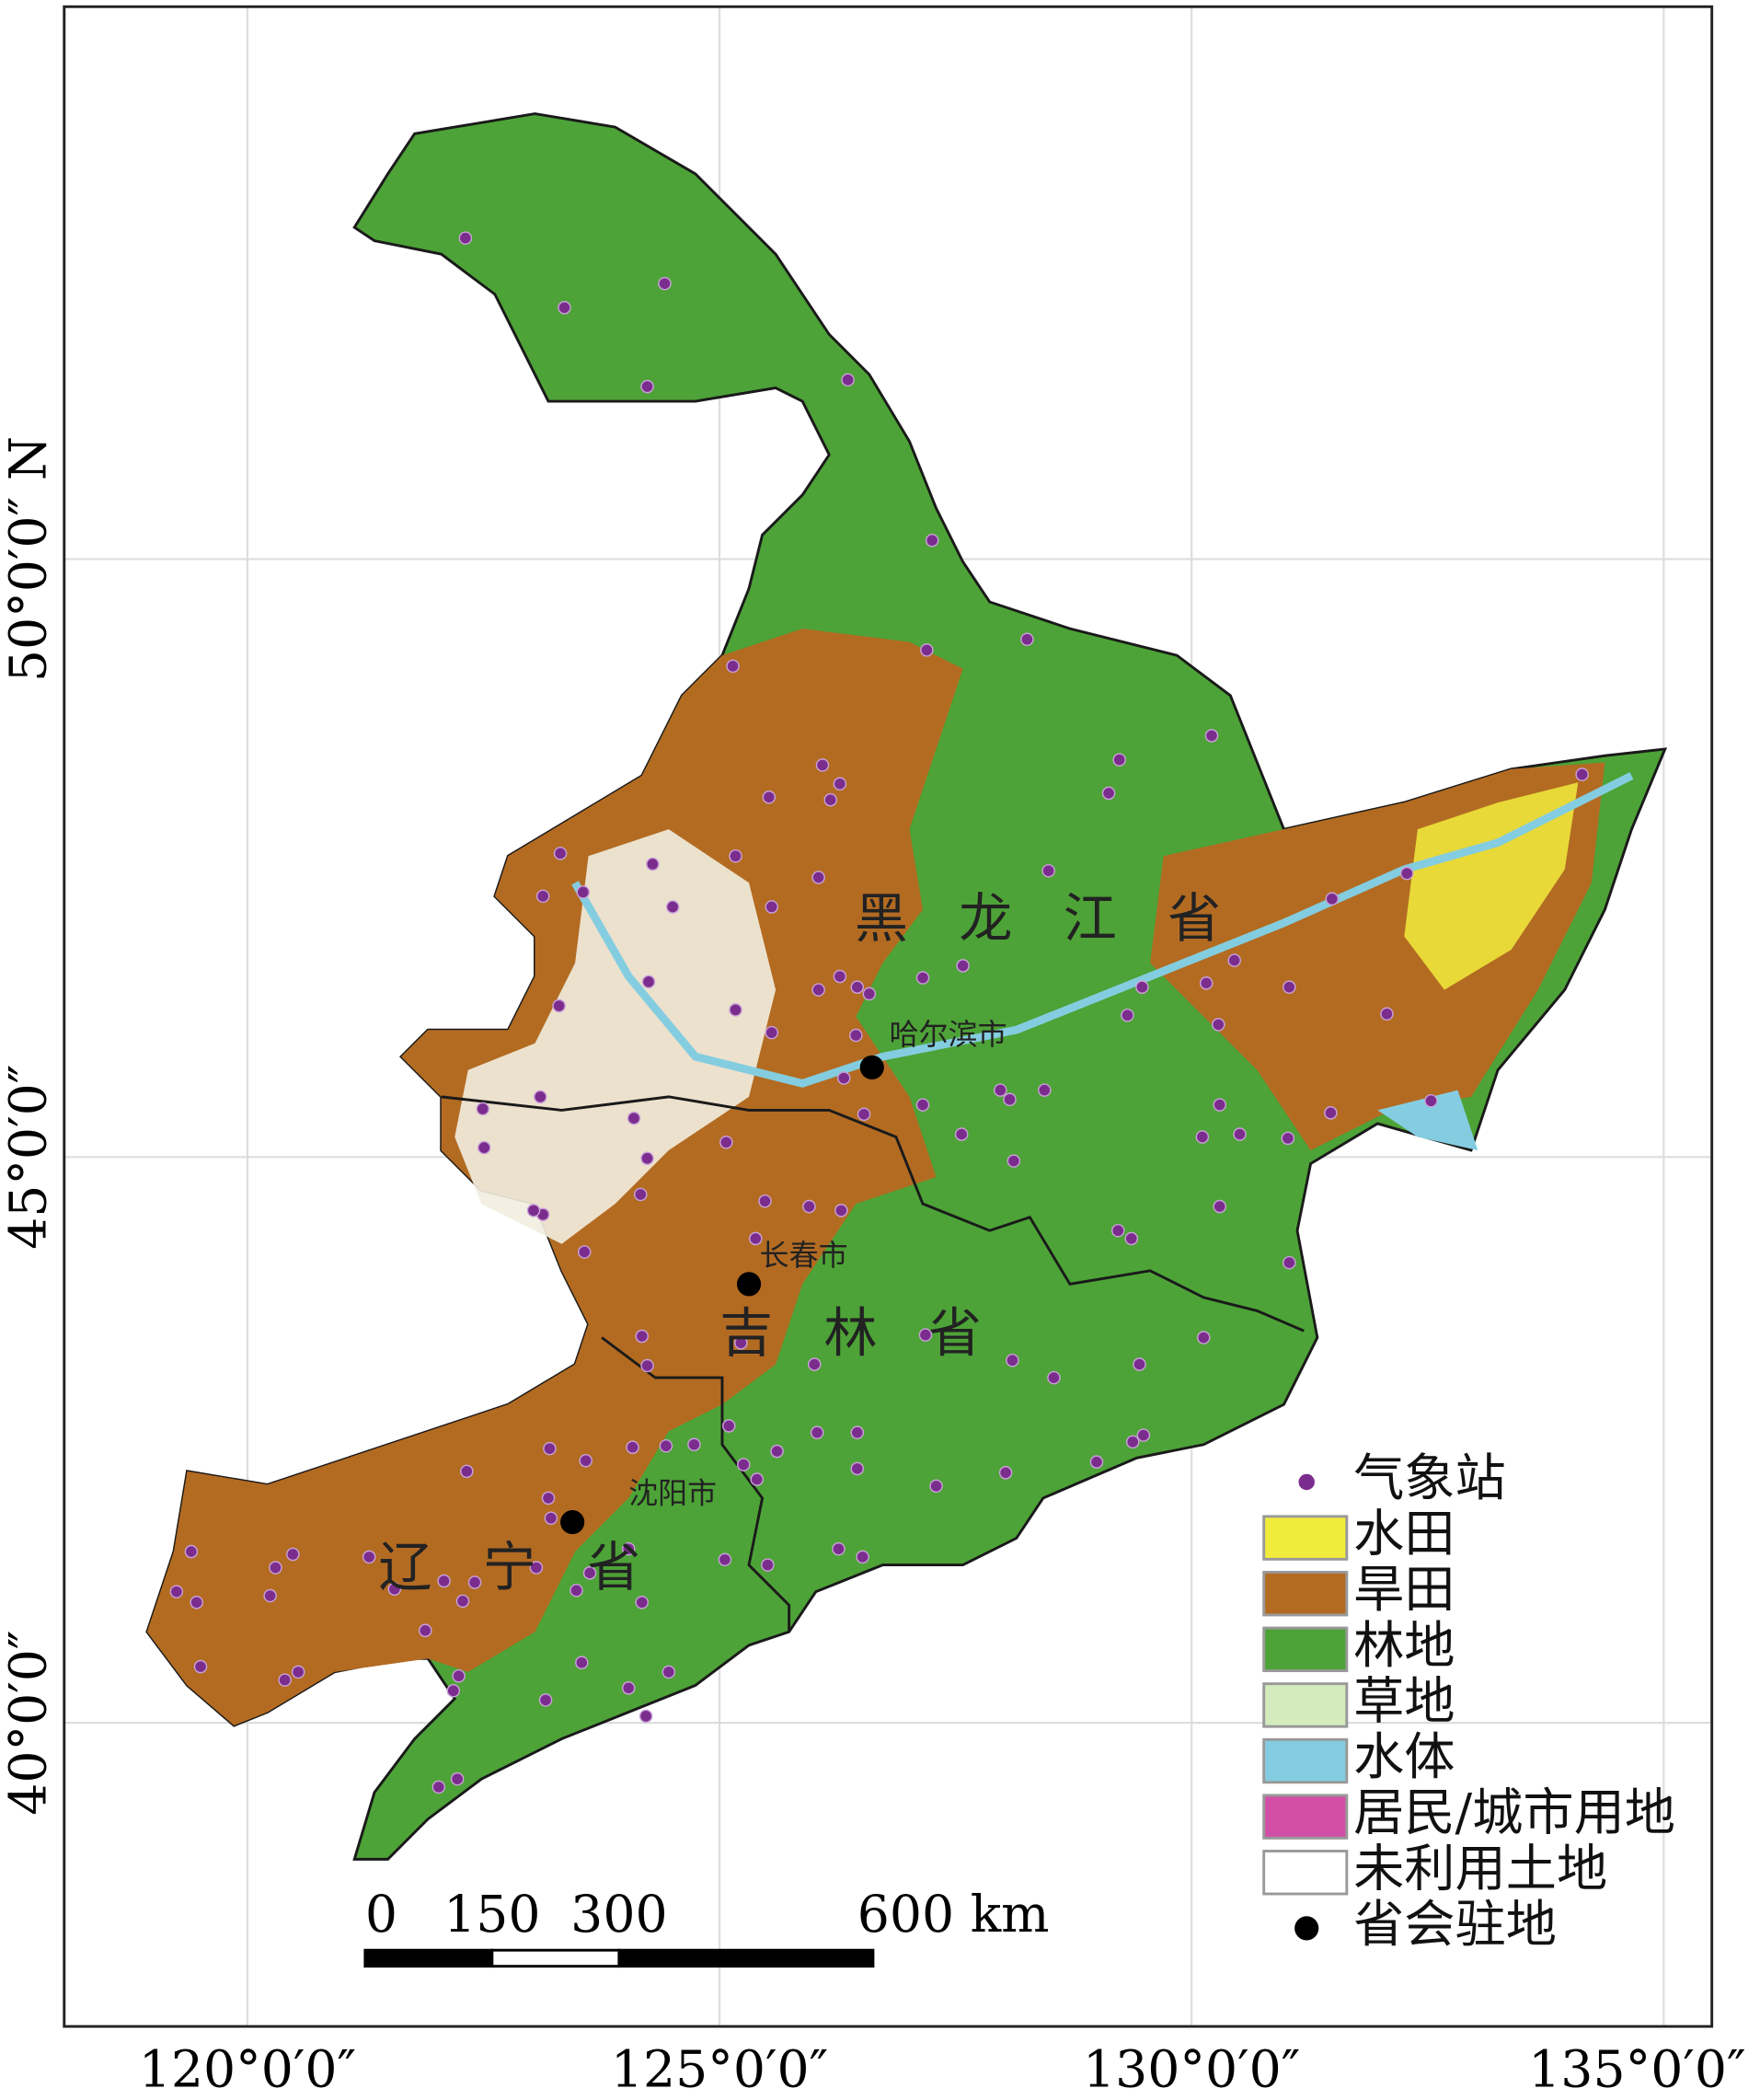  What do you see at coordinates (381, 1915) in the screenshot?
I see `scale-label: 0` at bounding box center [381, 1915].